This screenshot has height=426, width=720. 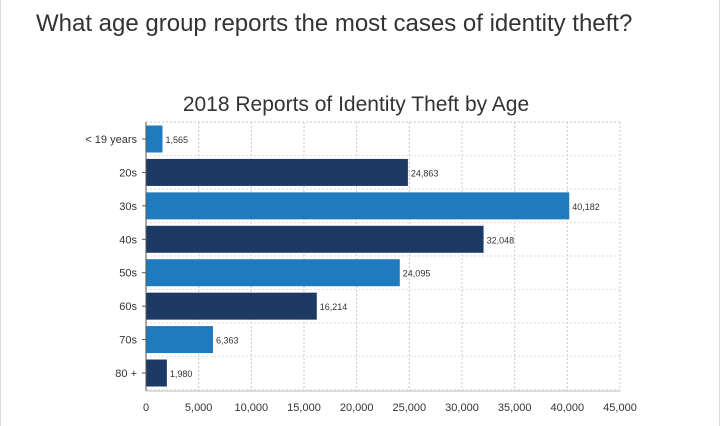 What do you see at coordinates (620, 408) in the screenshot?
I see `x-tick-label: 45,000` at bounding box center [620, 408].